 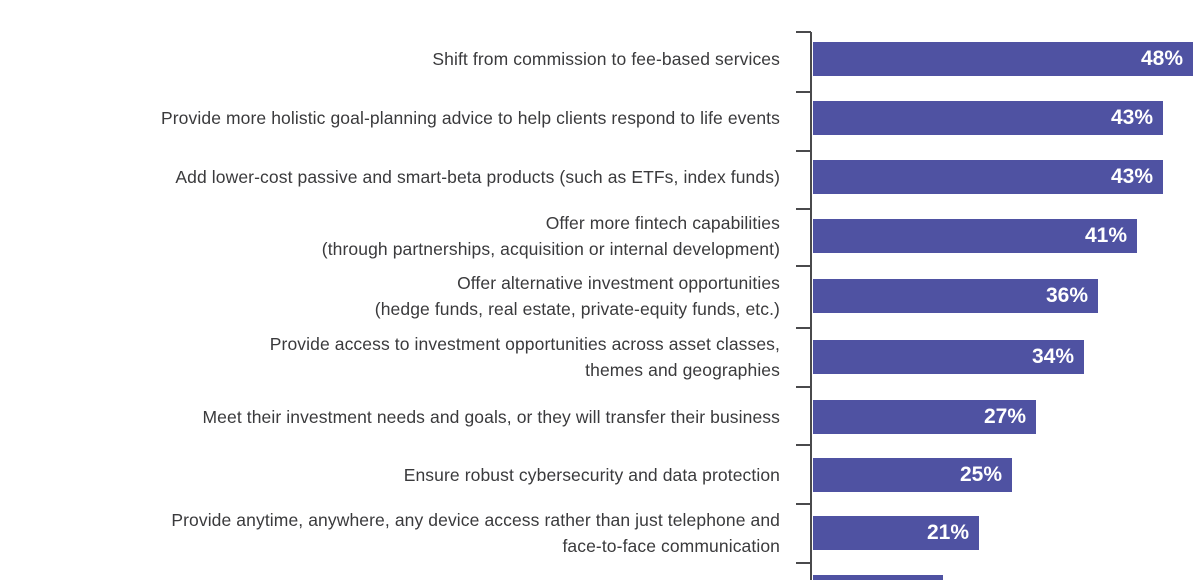 I want to click on value-label: 21%, so click(x=947, y=532).